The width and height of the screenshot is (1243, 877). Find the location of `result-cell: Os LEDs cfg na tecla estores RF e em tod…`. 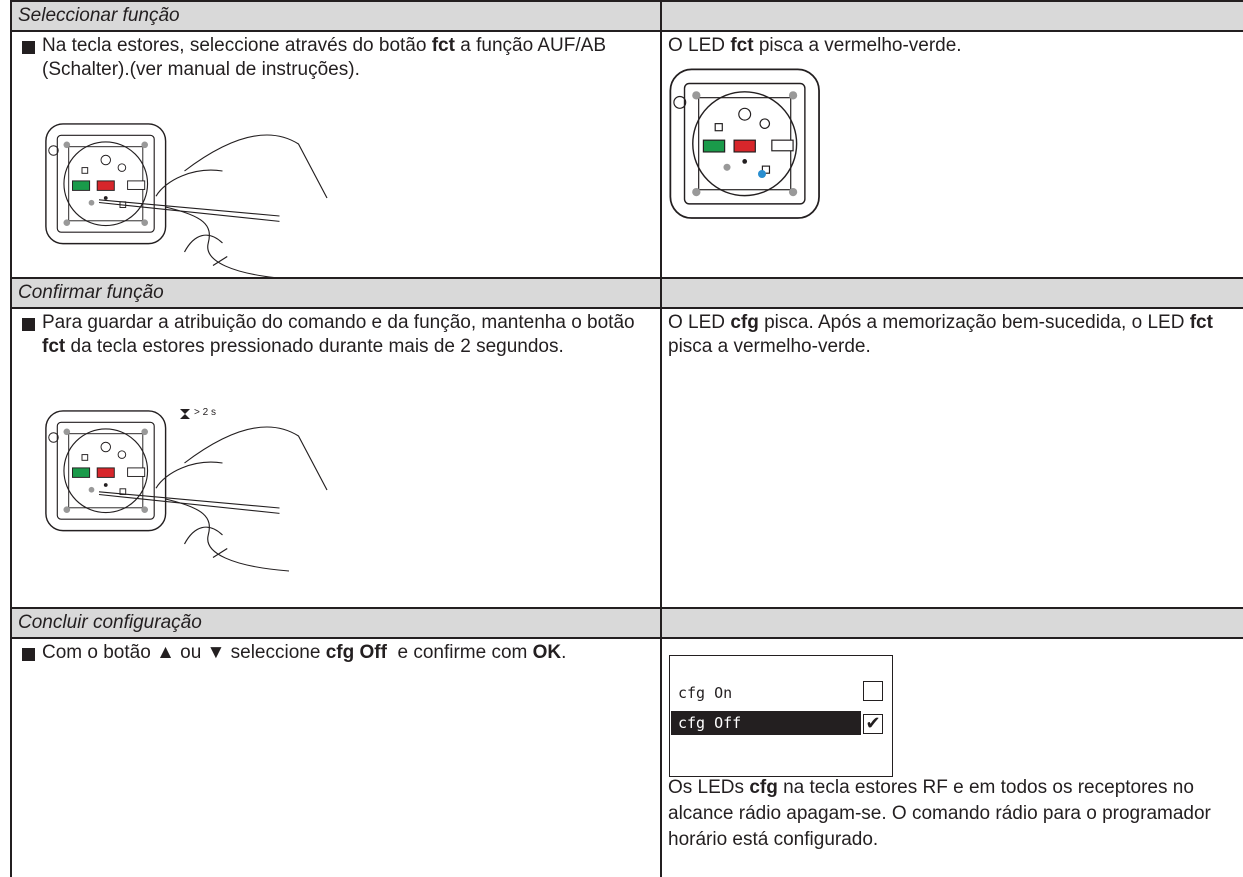

result-cell: Os LEDs cfg na tecla estores RF e em tod… is located at coordinates (951, 757).